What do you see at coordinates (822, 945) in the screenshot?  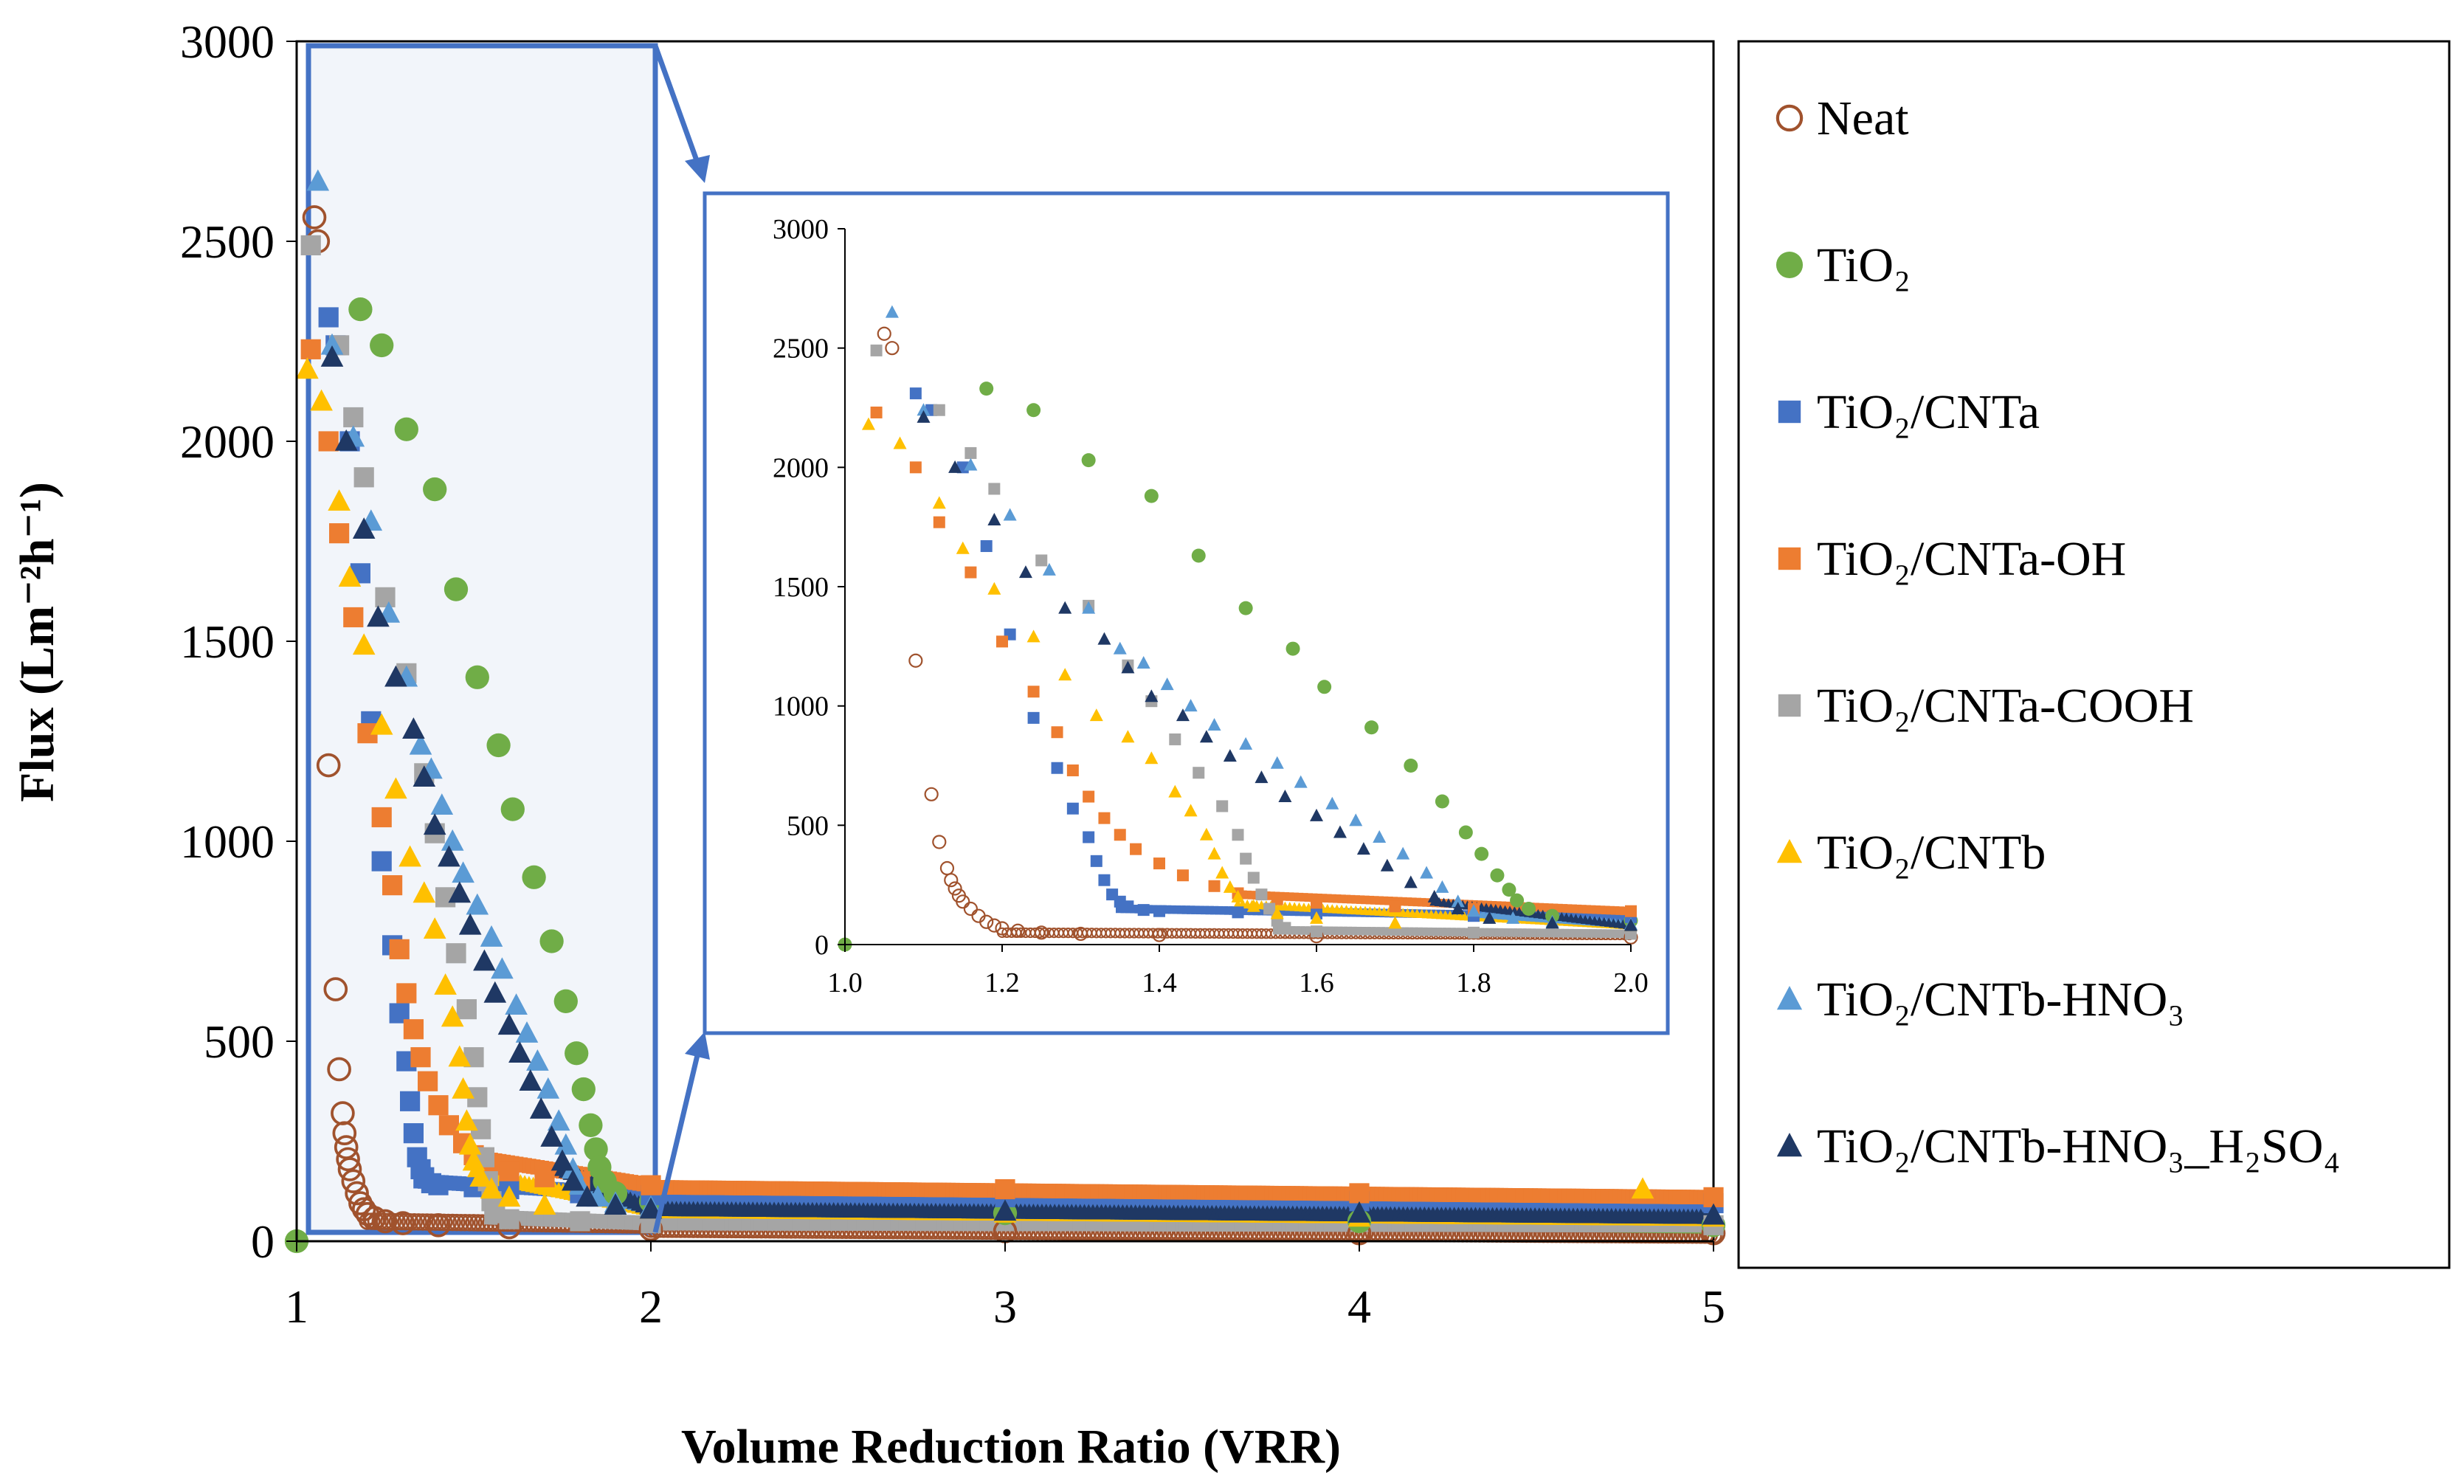 I see `inset-y-tick-label: 0` at bounding box center [822, 945].